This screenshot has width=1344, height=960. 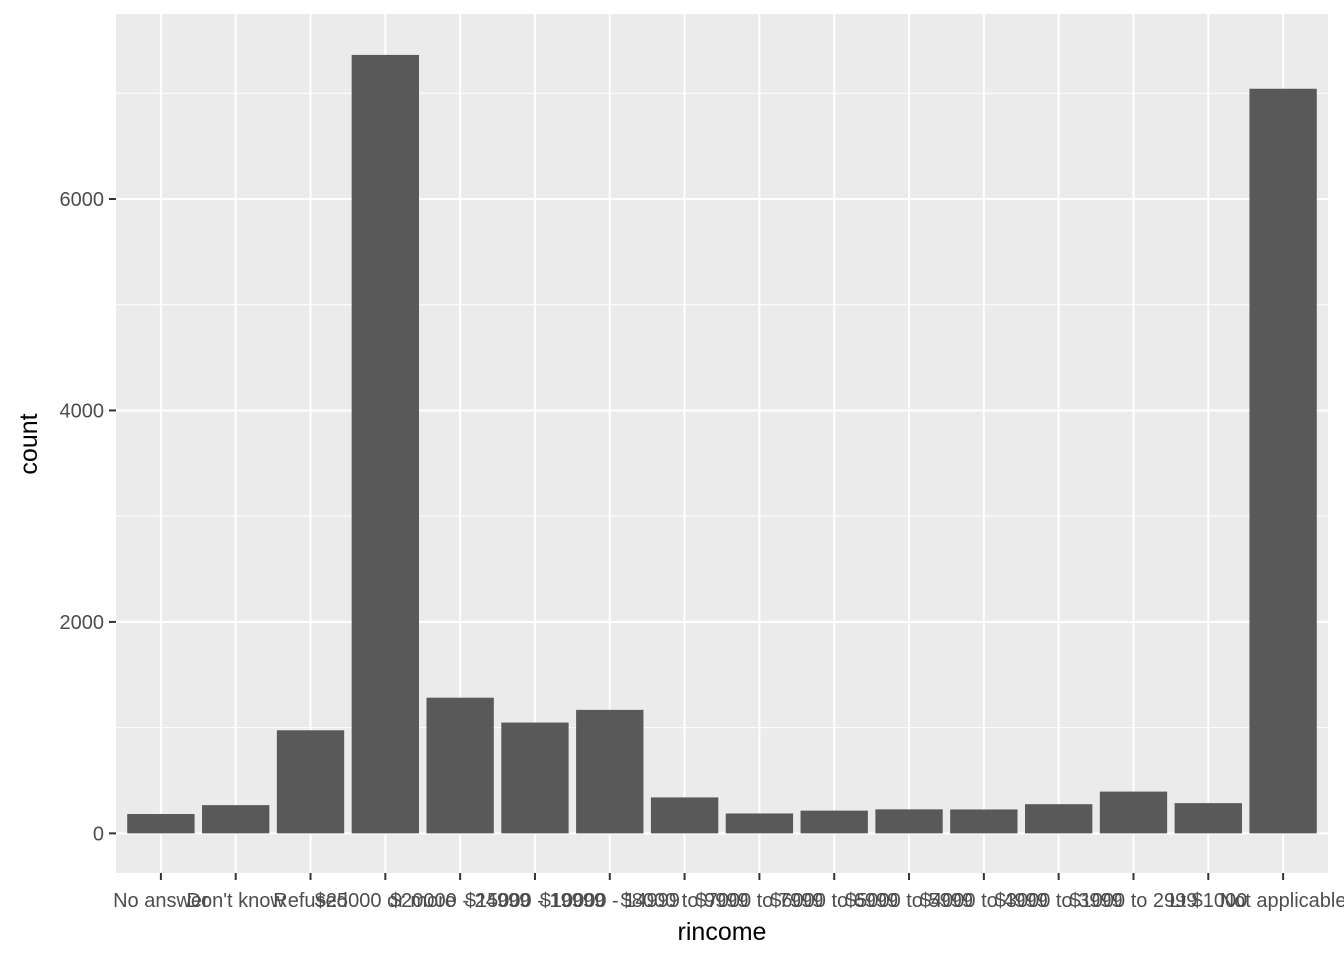 I want to click on x-tick-label: $3000 to 3999, so click(x=1059, y=901).